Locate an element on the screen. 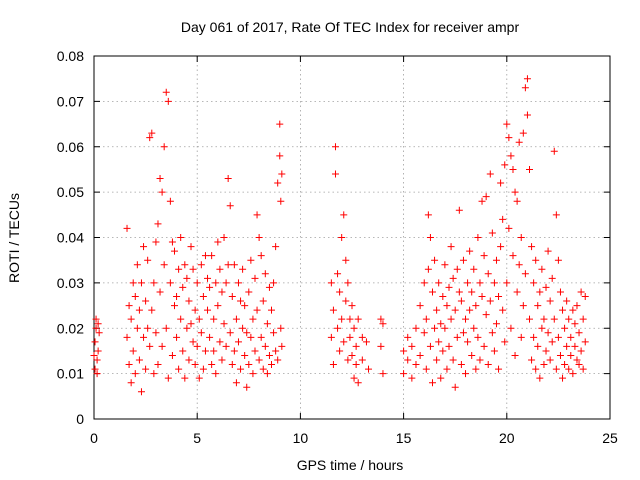 The width and height of the screenshot is (640, 480). y-tick-label: 0.05 is located at coordinates (70, 192).